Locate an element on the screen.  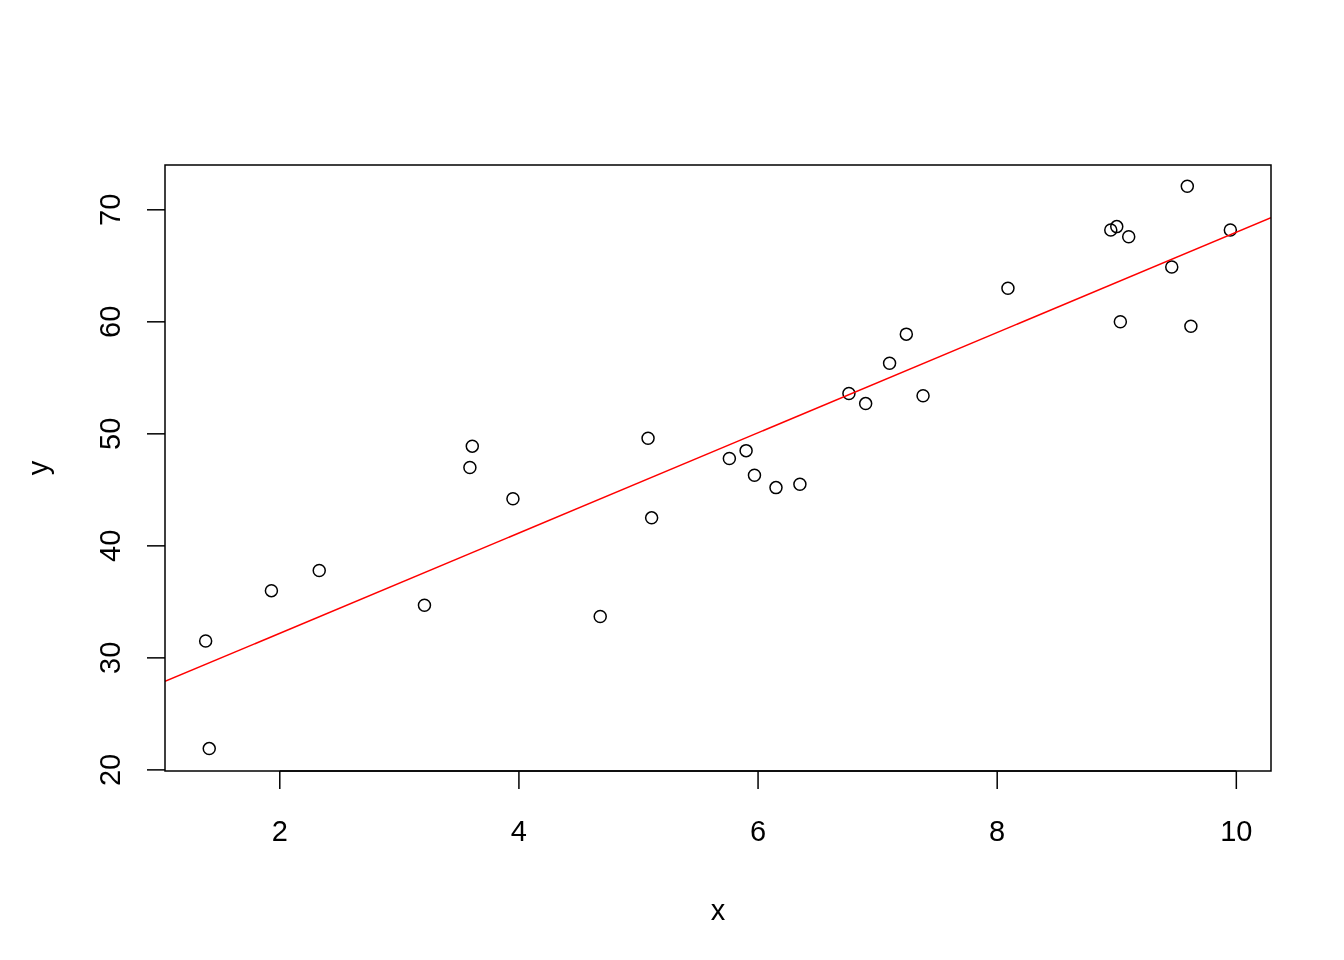
y-tick-label: 50 is located at coordinates (110, 433).